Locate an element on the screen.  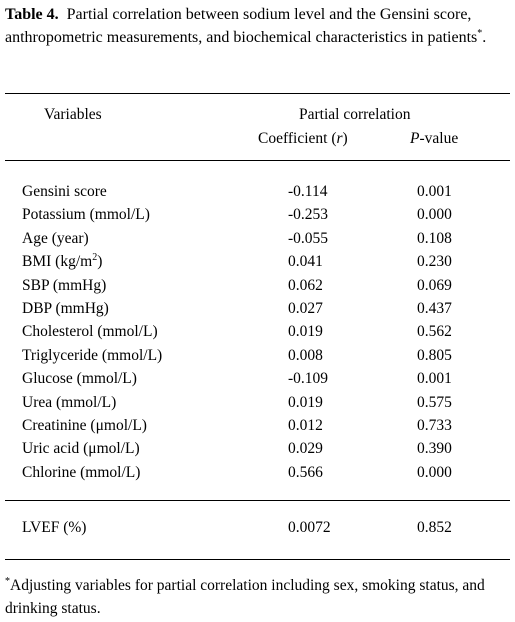
row-coefficient: 0.062 is located at coordinates (305, 285).